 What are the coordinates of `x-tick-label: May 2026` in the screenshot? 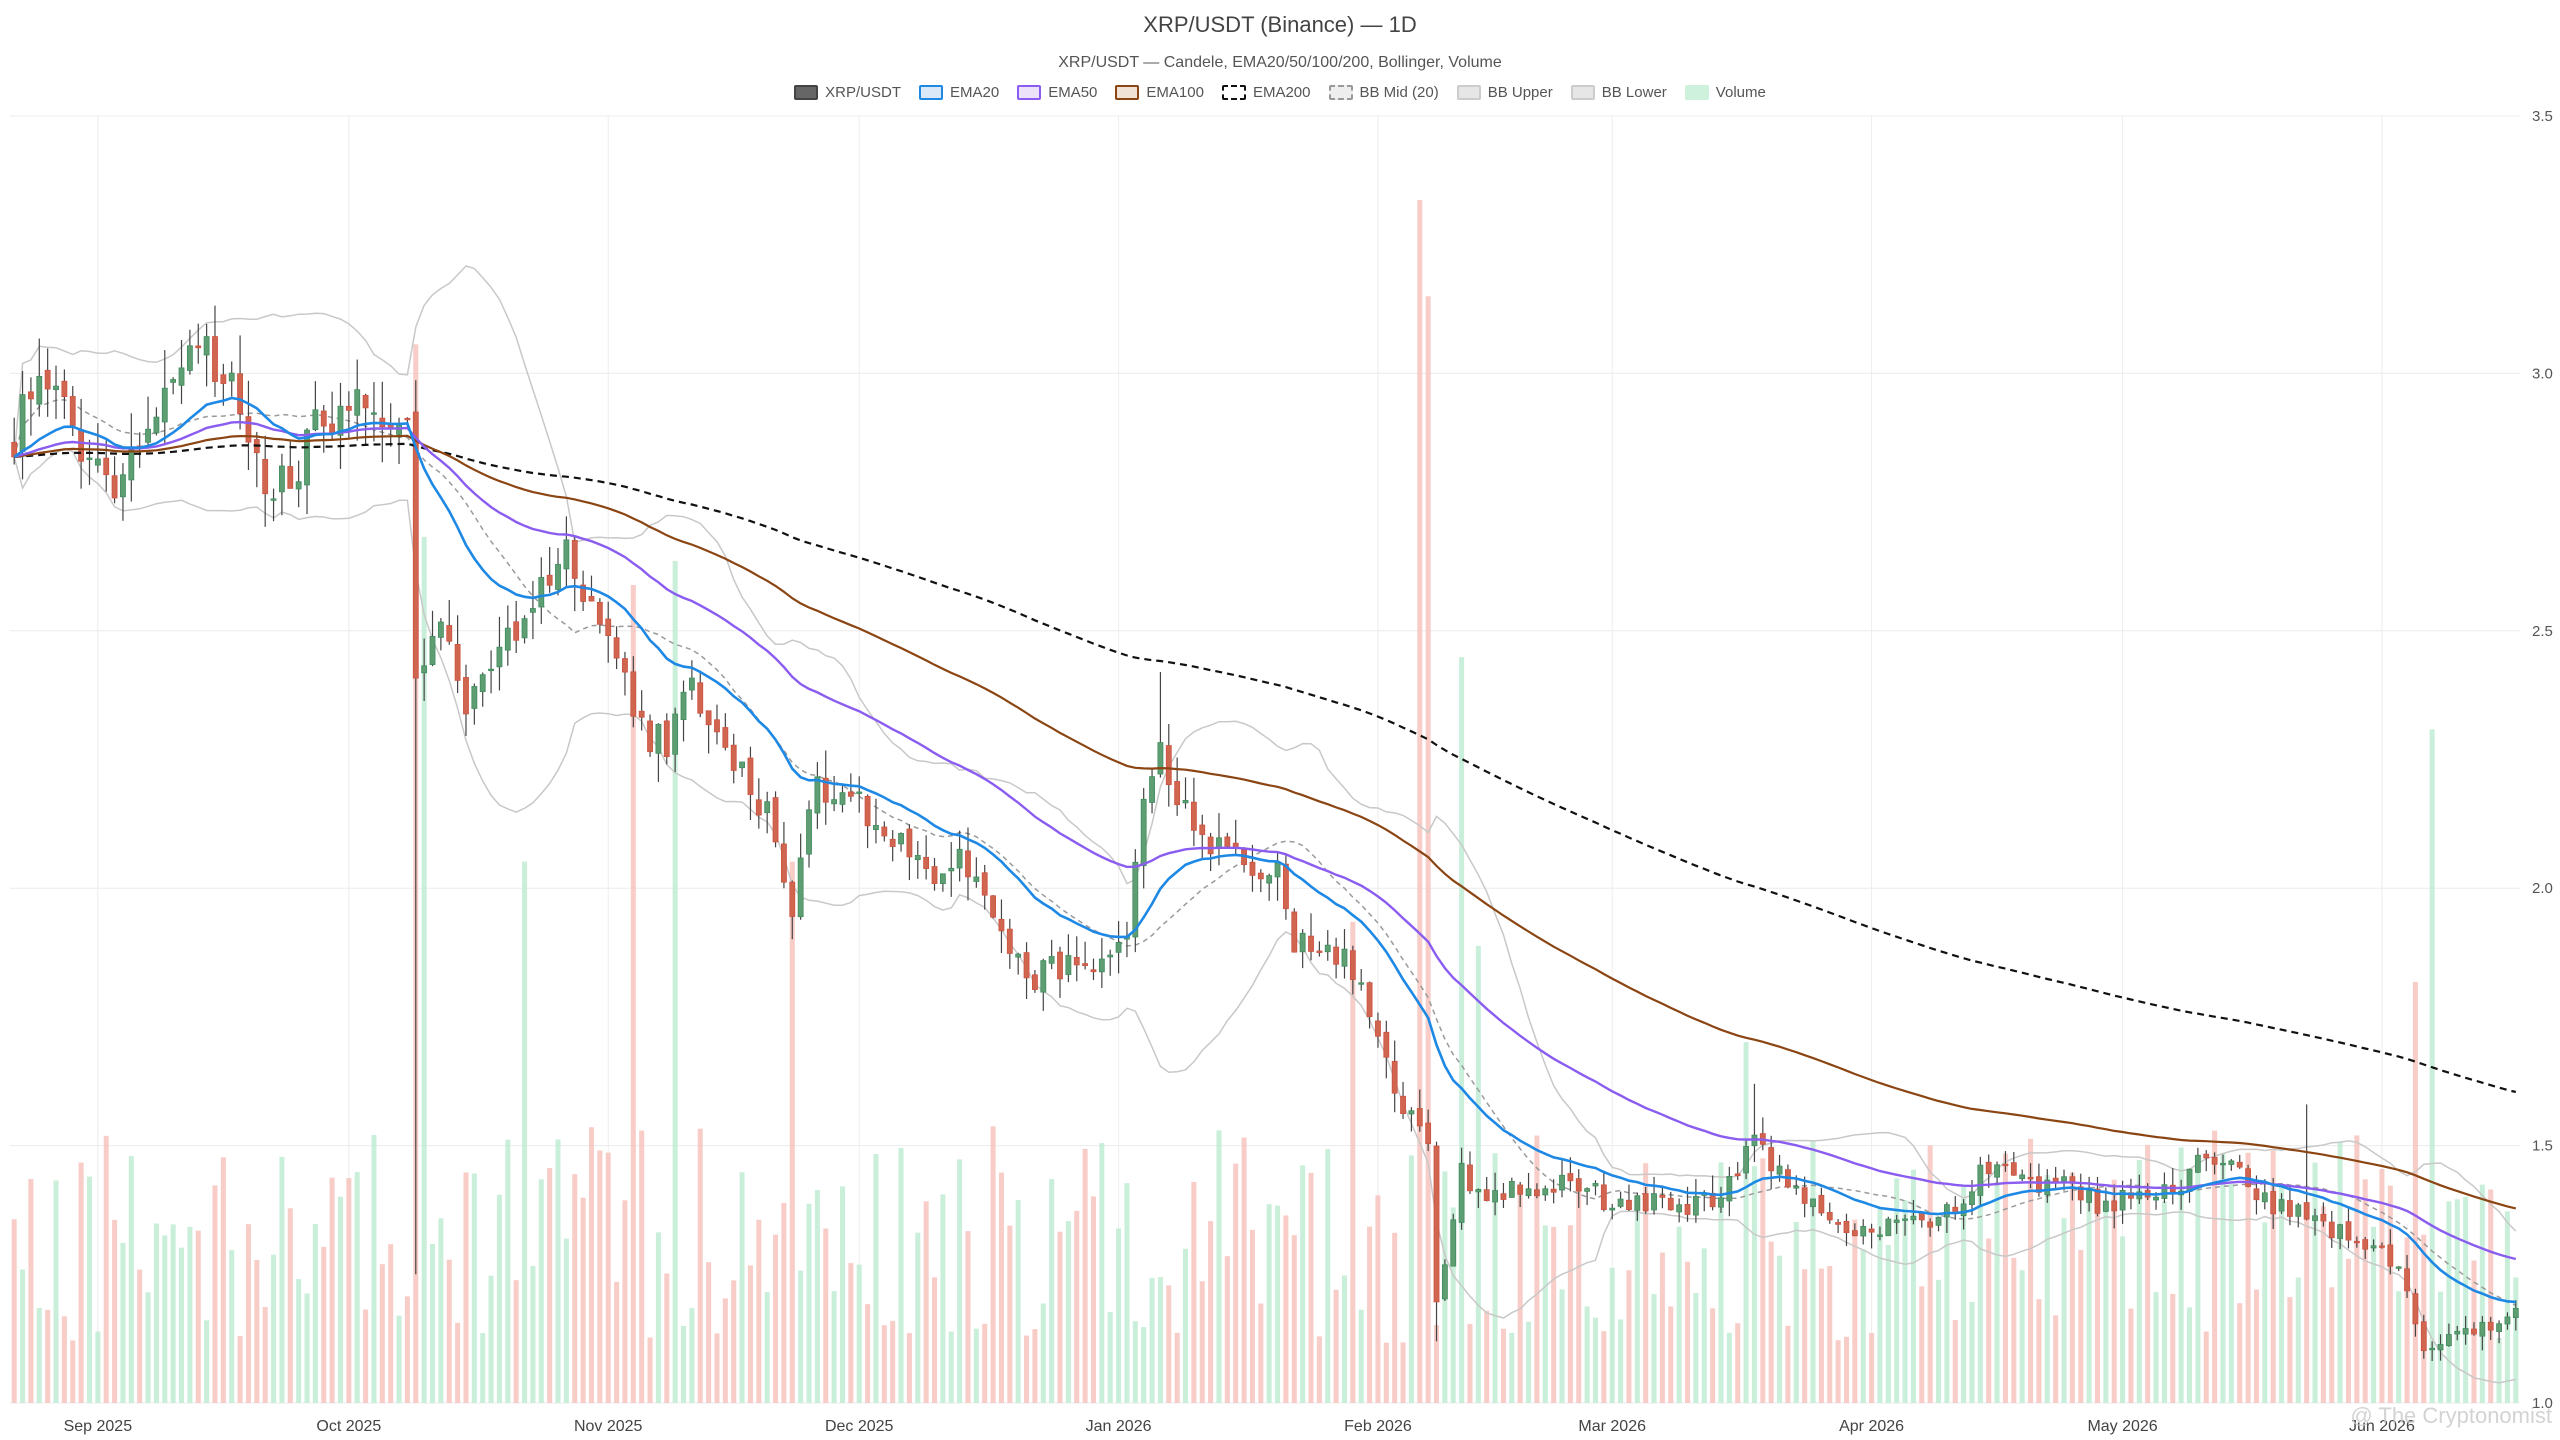 It's located at (2122, 1426).